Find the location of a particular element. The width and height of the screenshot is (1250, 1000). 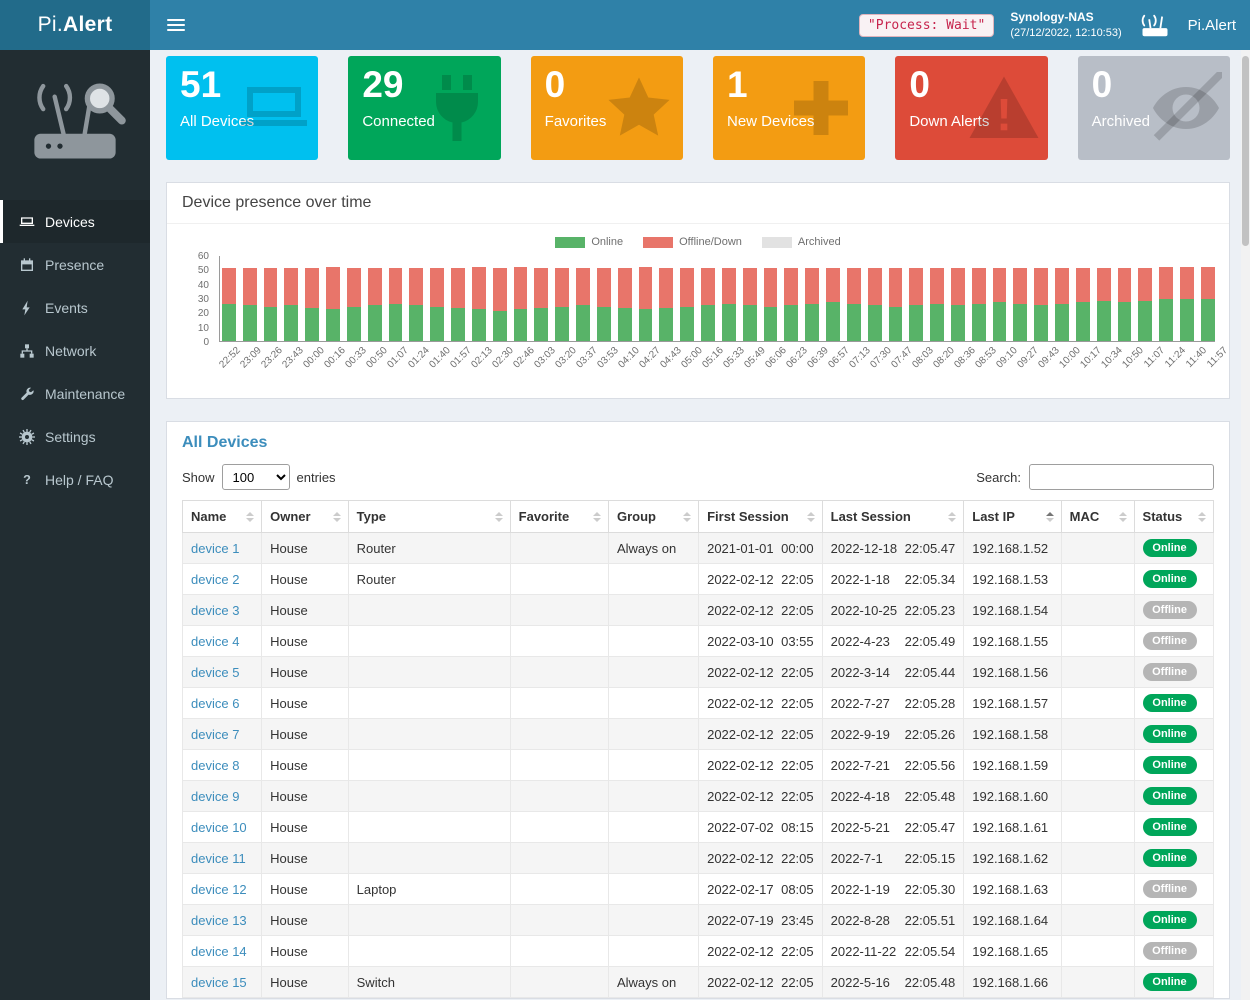

settings-icon is located at coordinates (26, 436).